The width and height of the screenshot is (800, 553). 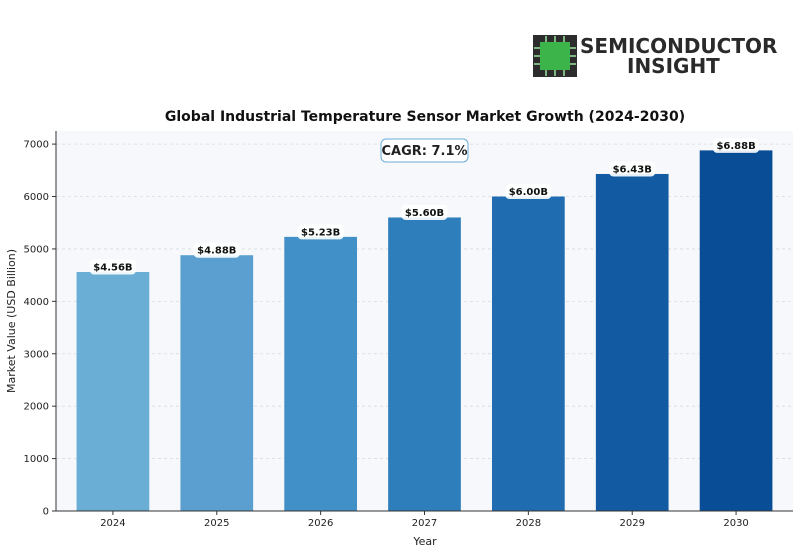 What do you see at coordinates (36, 249) in the screenshot?
I see `y-tick-label: 5000` at bounding box center [36, 249].